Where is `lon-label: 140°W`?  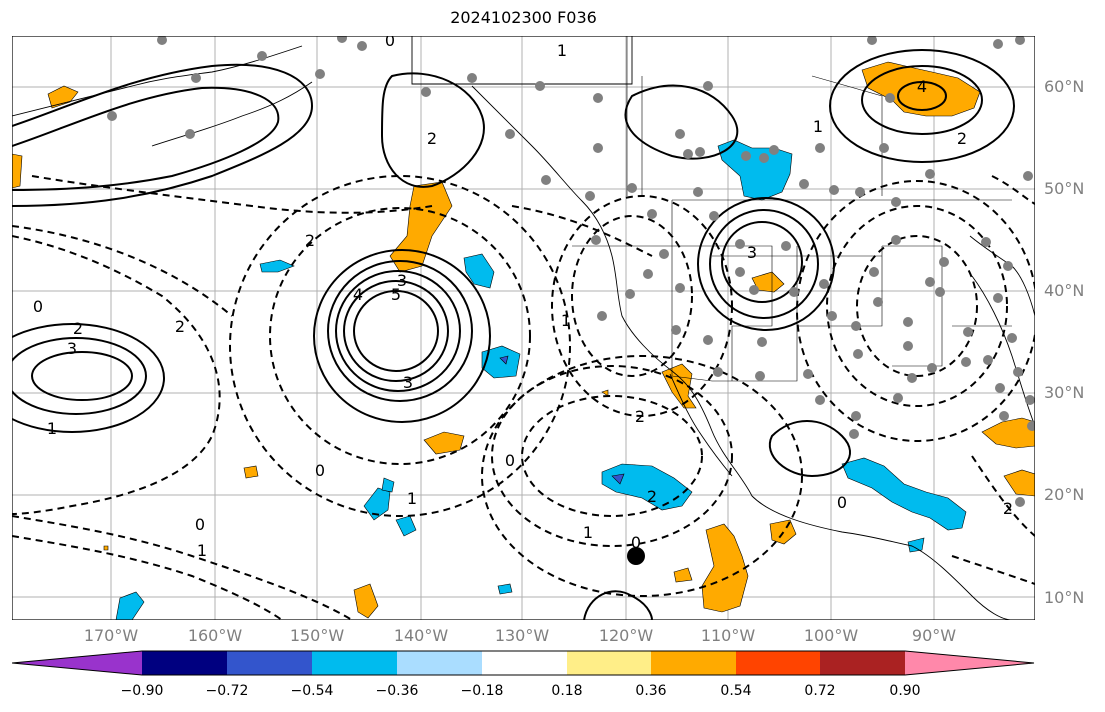 lon-label: 140°W is located at coordinates (421, 635).